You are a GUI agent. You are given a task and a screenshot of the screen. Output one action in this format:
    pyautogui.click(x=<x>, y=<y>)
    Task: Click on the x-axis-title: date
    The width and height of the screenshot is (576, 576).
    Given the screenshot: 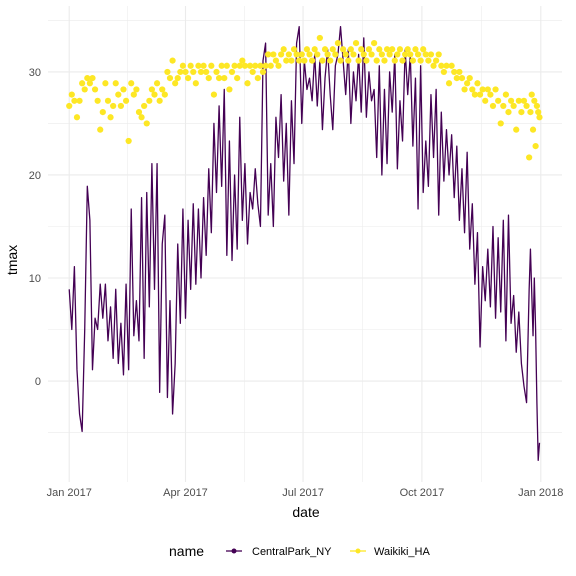 What is the action you would take?
    pyautogui.click(x=305, y=512)
    